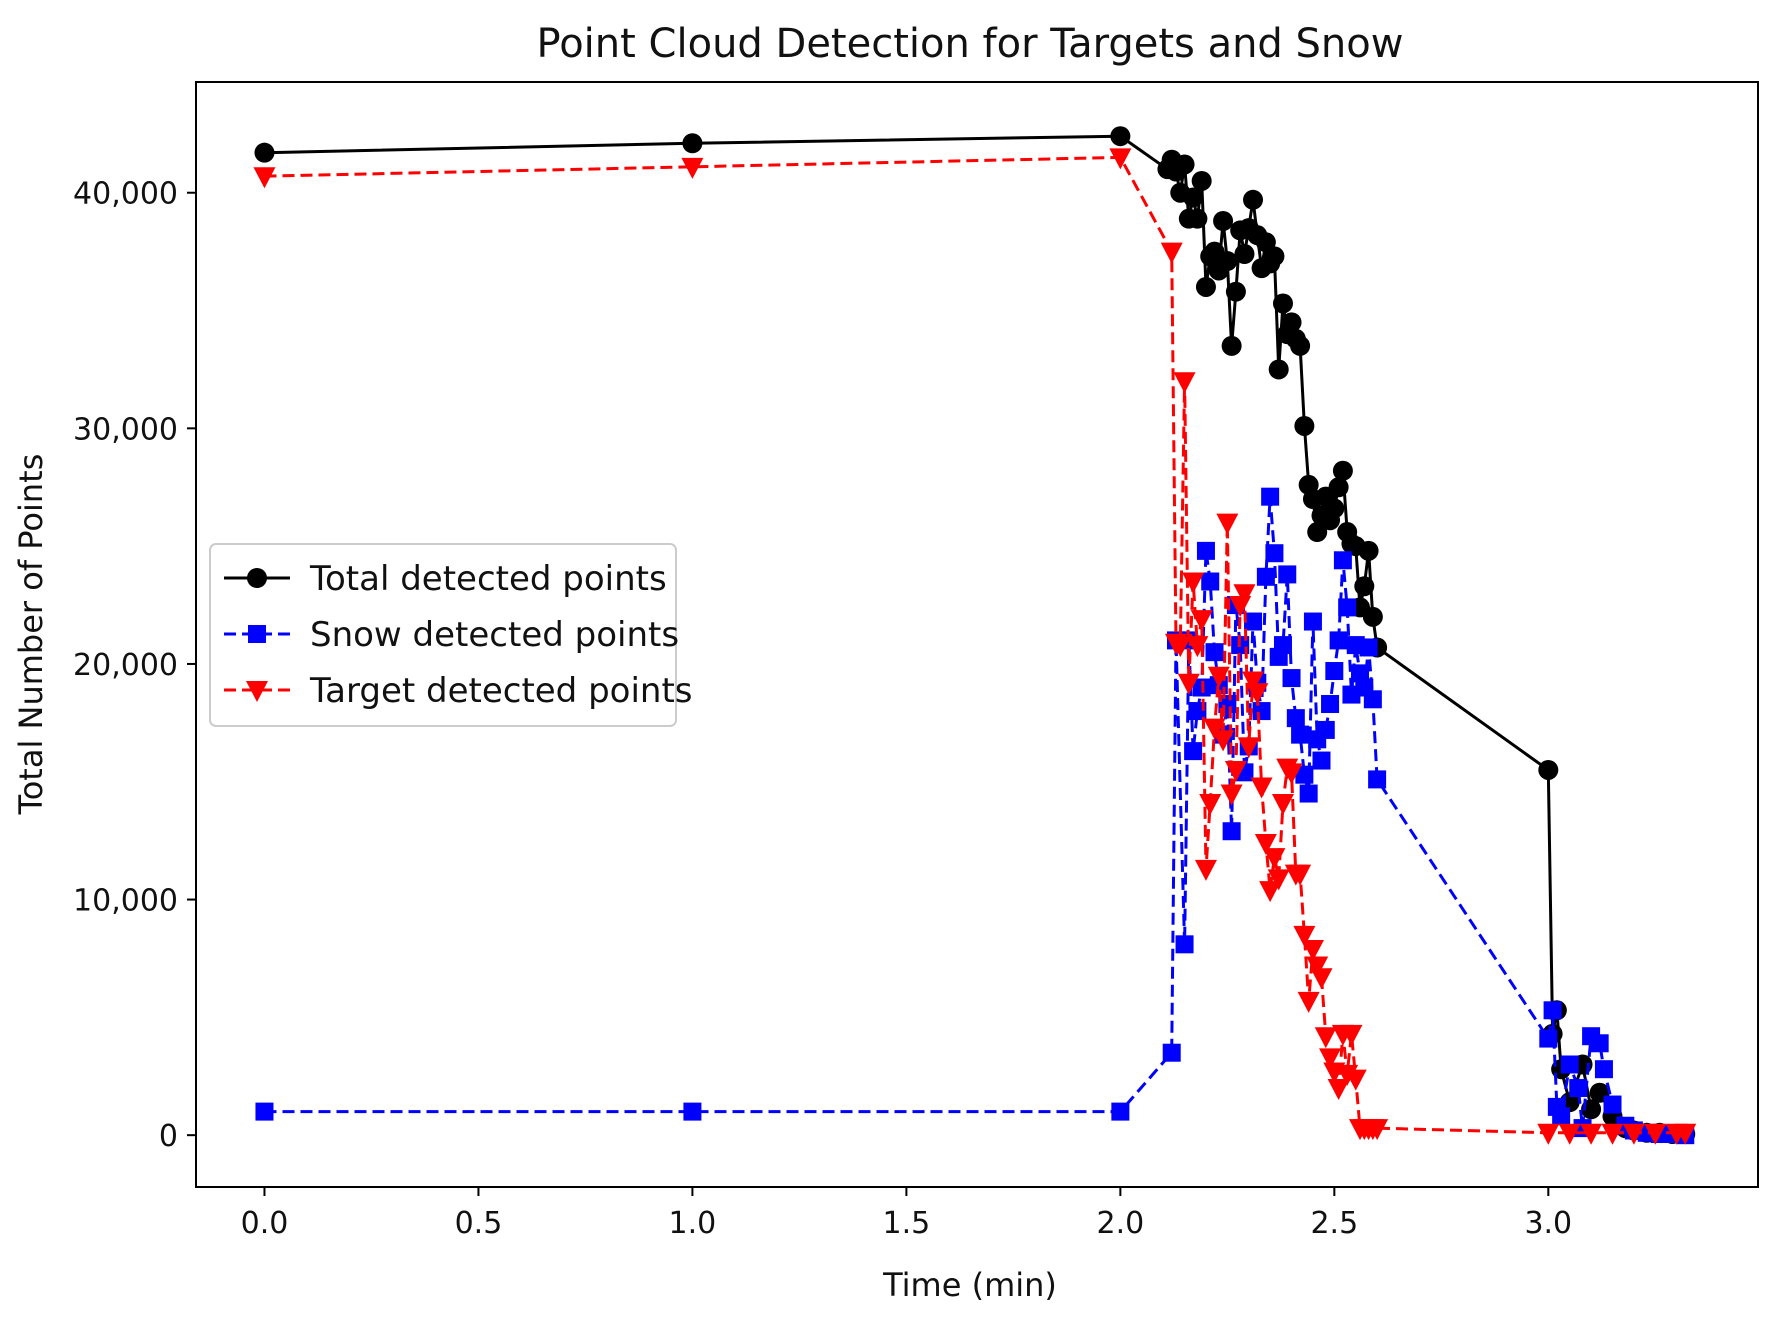 This screenshot has width=1771, height=1320. Describe the element at coordinates (501, 691) in the screenshot. I see `legend-label: Target detected points` at that location.